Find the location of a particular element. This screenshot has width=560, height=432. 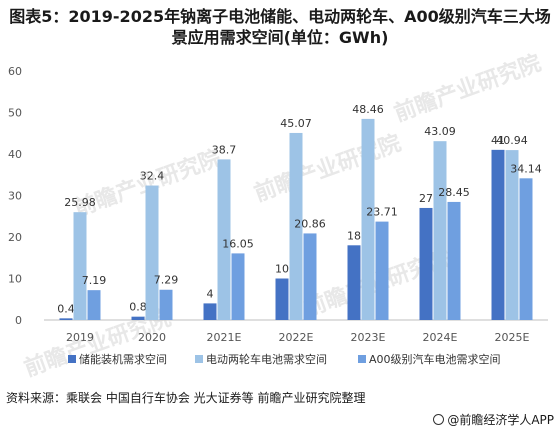

data-label: 25.98 is located at coordinates (80, 202).